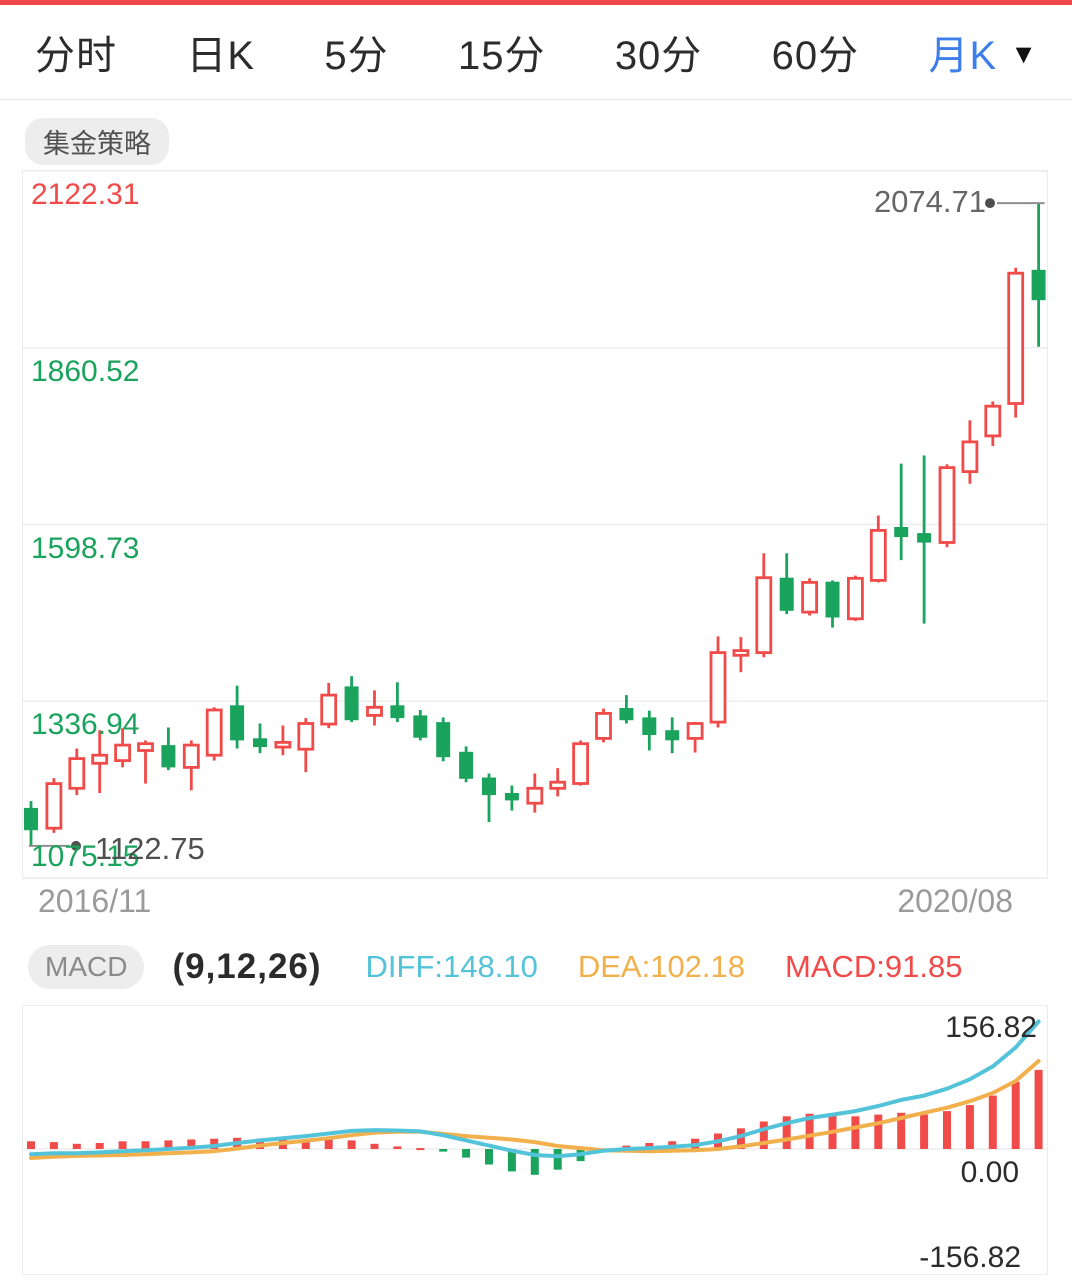 This screenshot has height=1280, width=1072. Describe the element at coordinates (85, 194) in the screenshot. I see `y-axis-label: 2122.31` at that location.